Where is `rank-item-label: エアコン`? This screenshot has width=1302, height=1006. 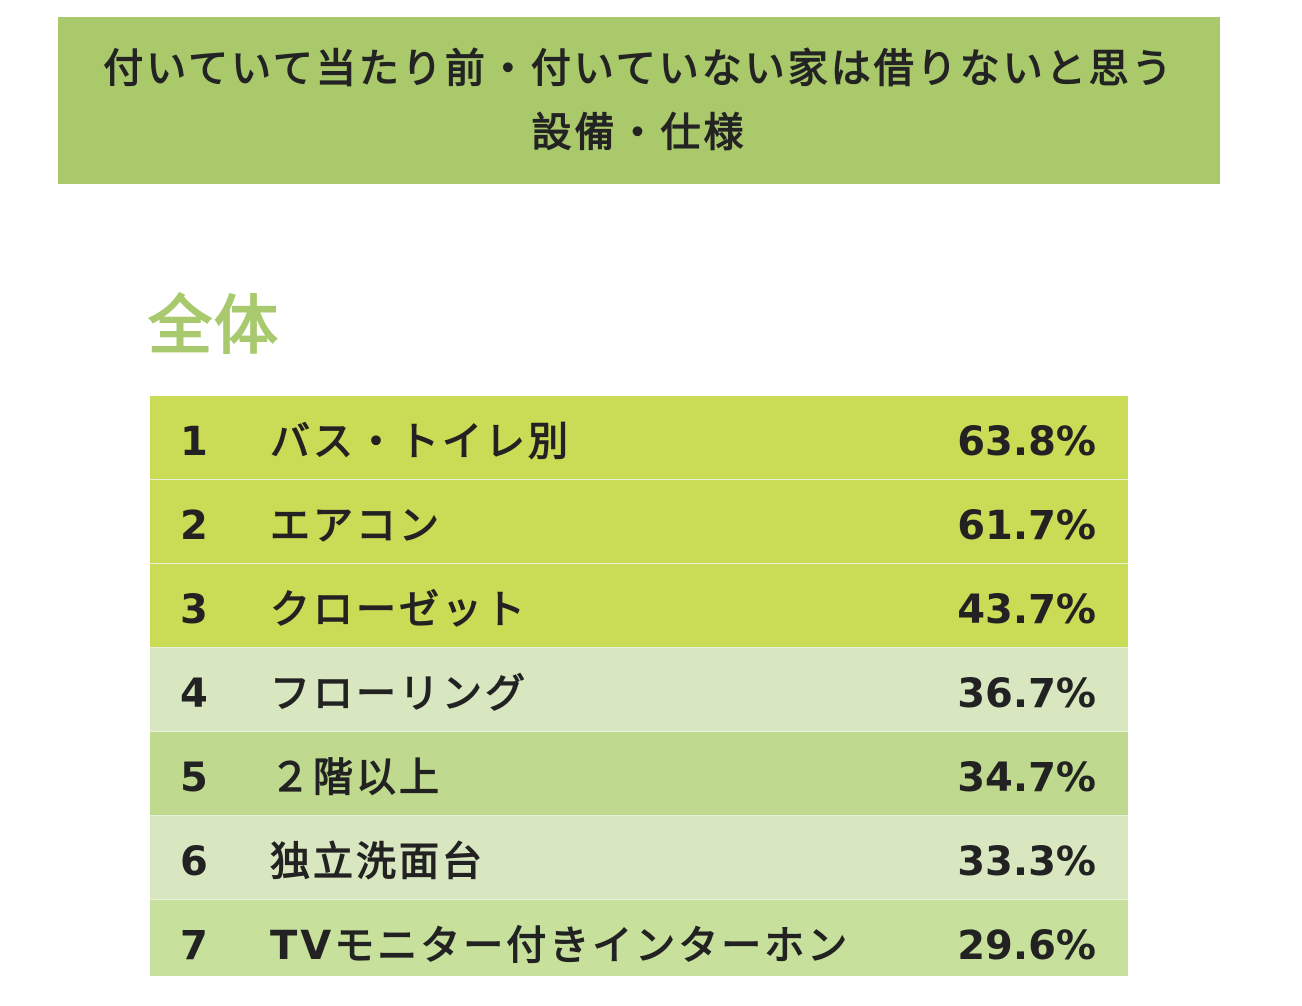 rank-item-label: エアコン is located at coordinates (356, 526).